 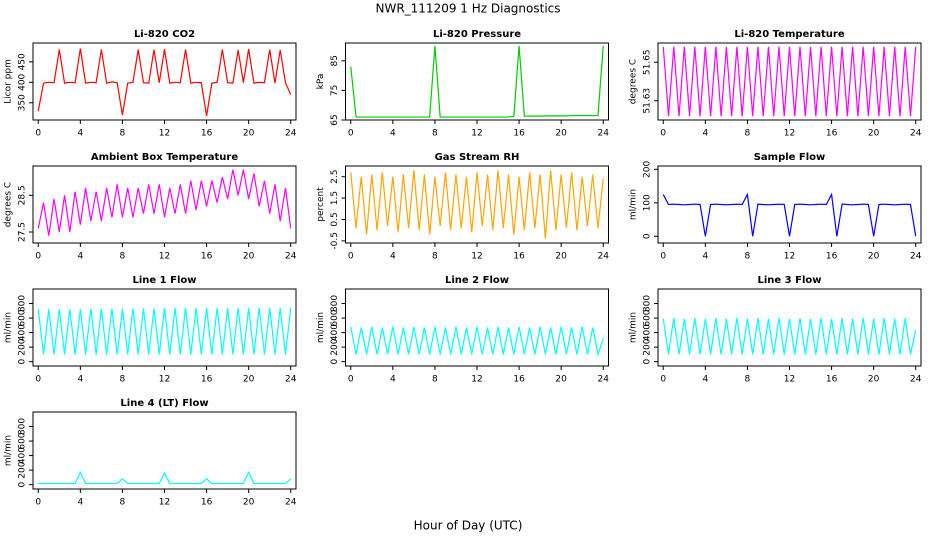 What do you see at coordinates (648, 202) in the screenshot?
I see `y-tick-label: 100` at bounding box center [648, 202].